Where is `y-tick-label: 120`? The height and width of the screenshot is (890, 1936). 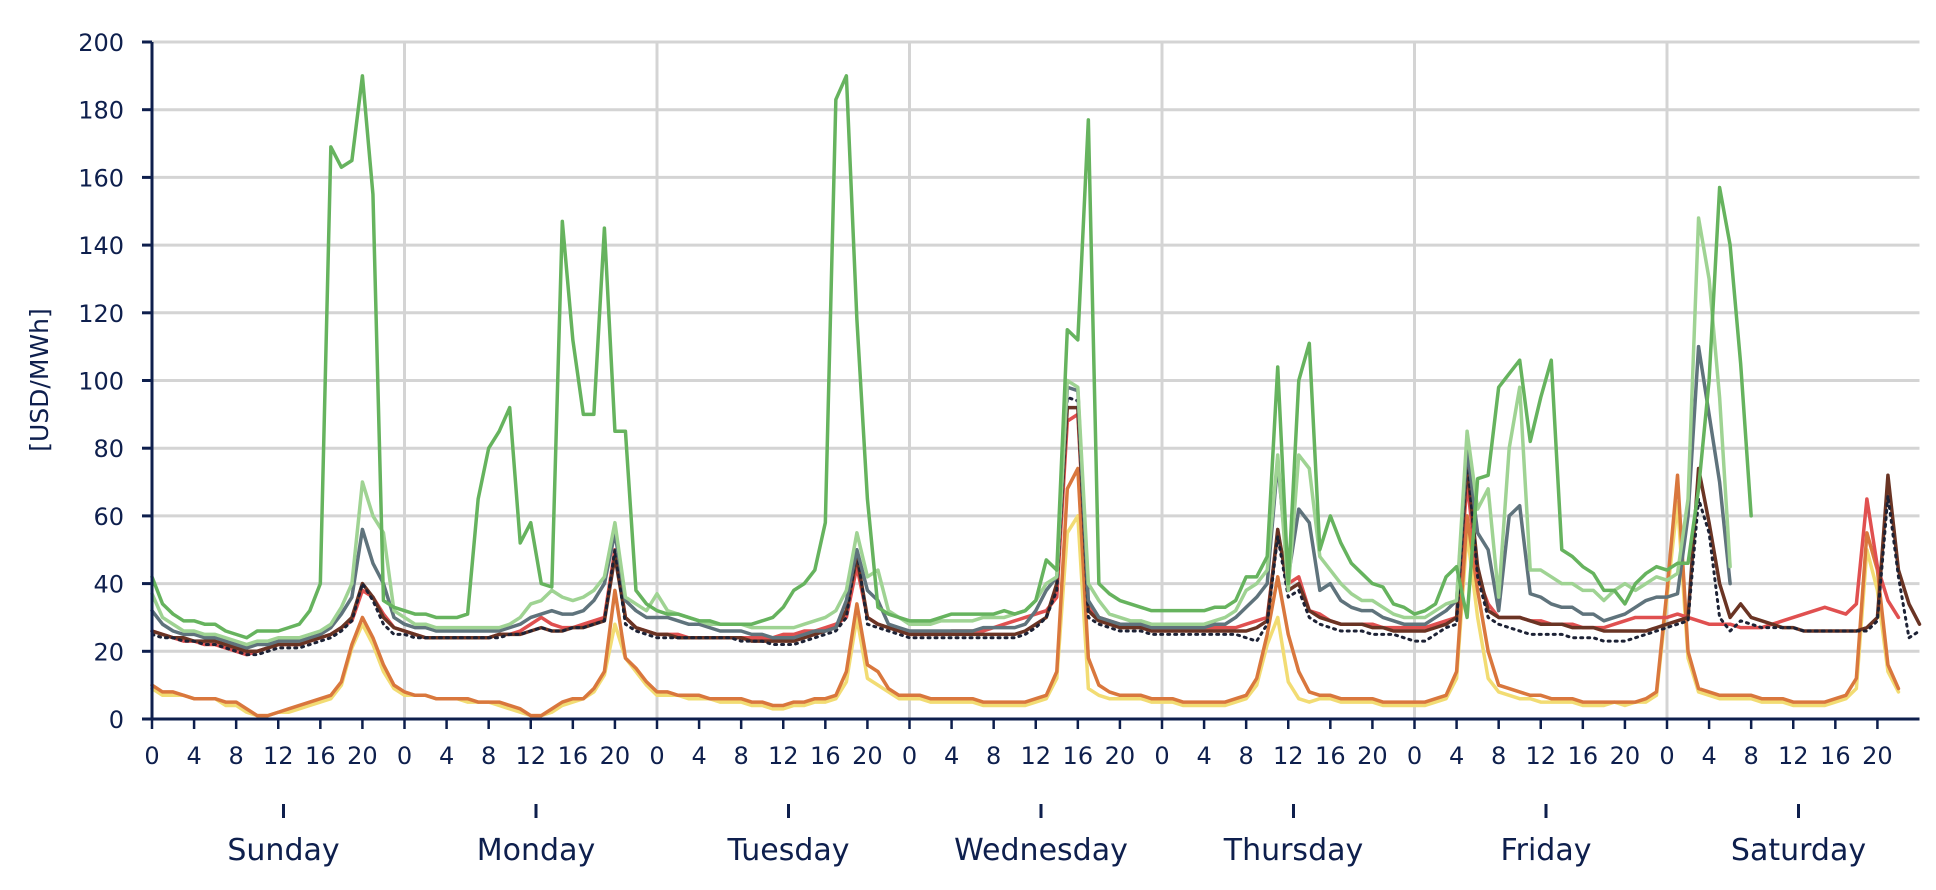
y-tick-label: 120 is located at coordinates (101, 314).